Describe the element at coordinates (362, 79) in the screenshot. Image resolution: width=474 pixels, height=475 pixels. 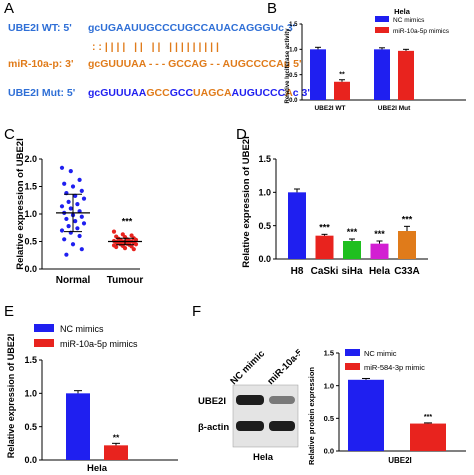
I see `panel-b-bars: UBE2I WT UBE2I Mut **` at that location.